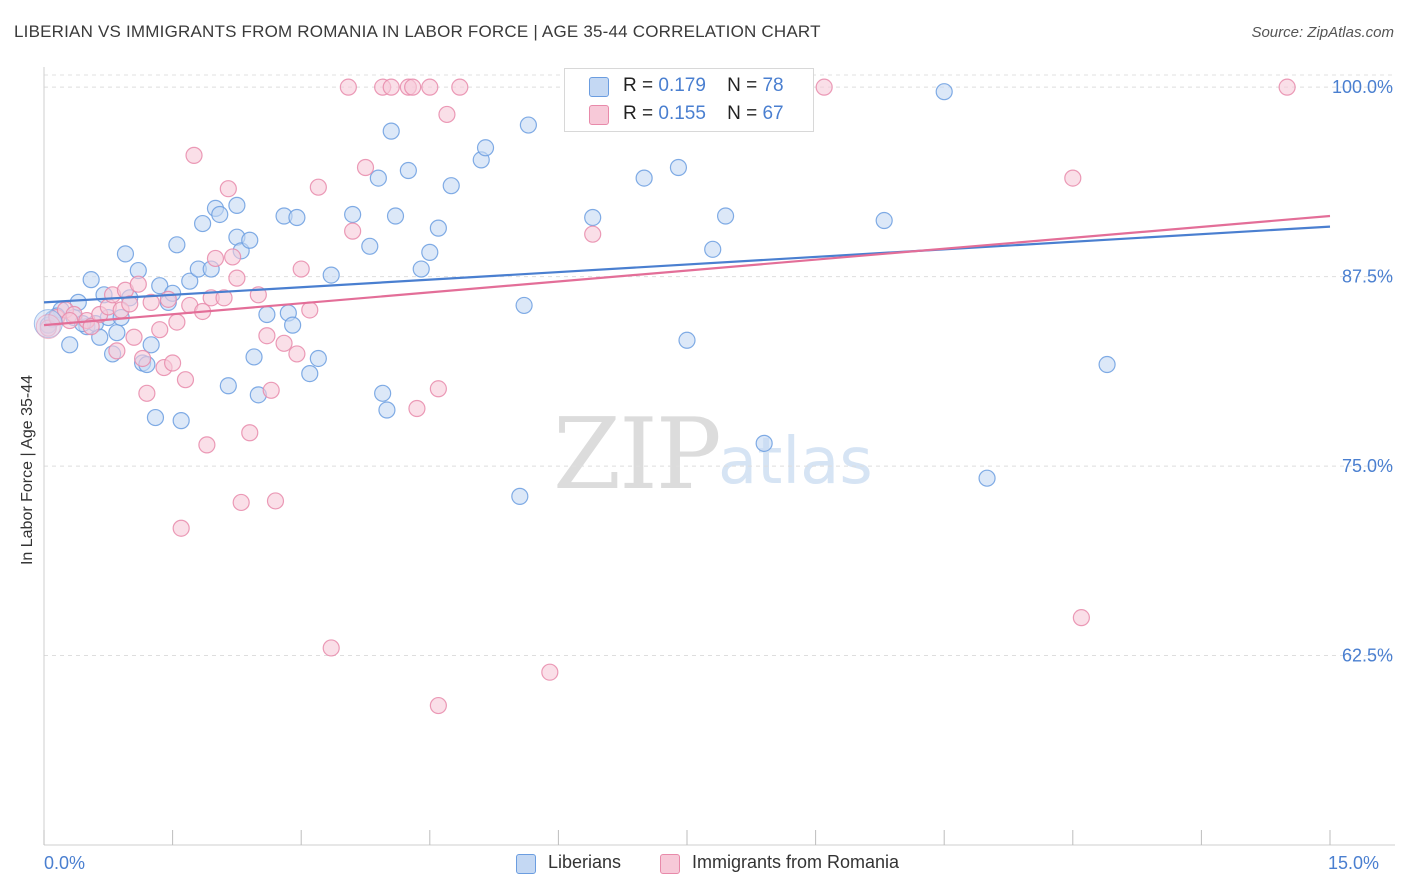  I want to click on y-tick-label: 100.0%, so click(1362, 87).